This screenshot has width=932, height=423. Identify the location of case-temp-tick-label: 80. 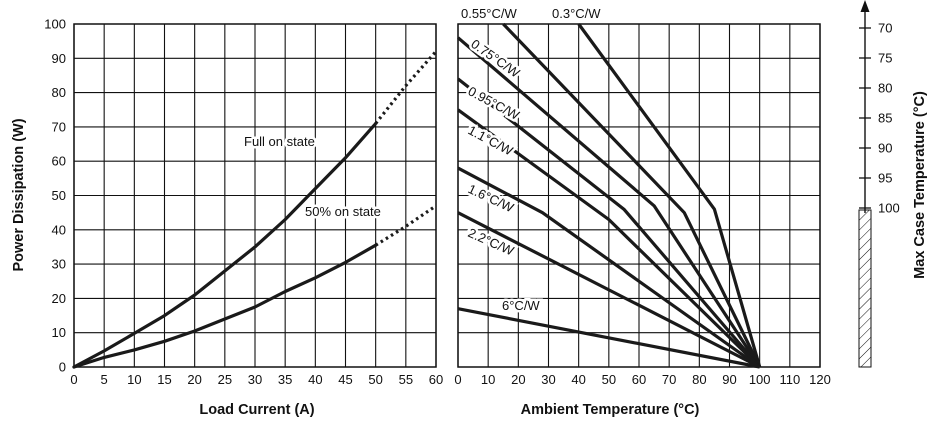
(885, 88).